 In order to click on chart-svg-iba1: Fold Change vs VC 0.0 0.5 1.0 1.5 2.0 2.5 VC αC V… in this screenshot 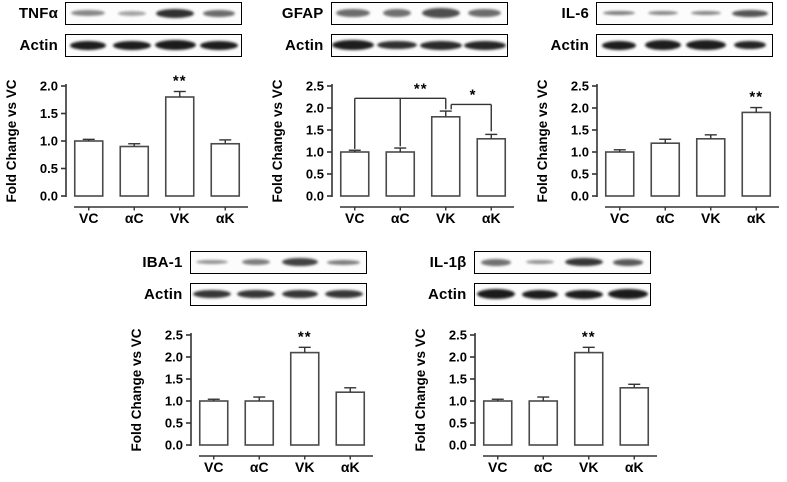, I will do `click(251, 401)`.